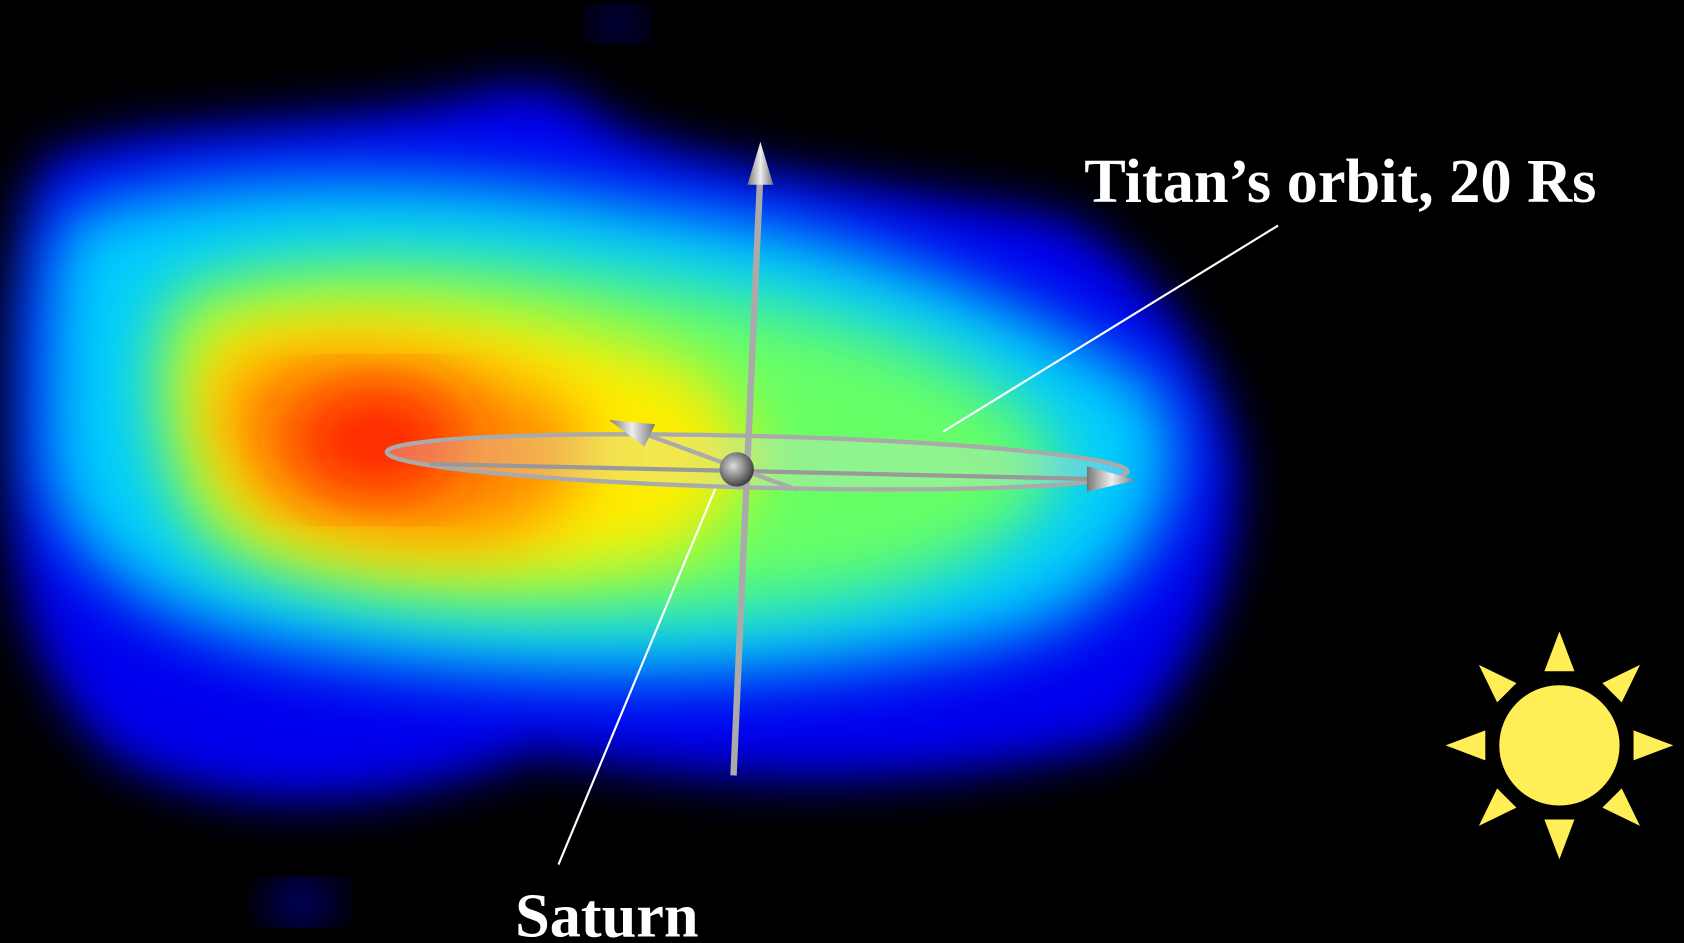 The height and width of the screenshot is (943, 1684). I want to click on orbit-label: Titan’s orbit, 20 Rs, so click(1340, 181).